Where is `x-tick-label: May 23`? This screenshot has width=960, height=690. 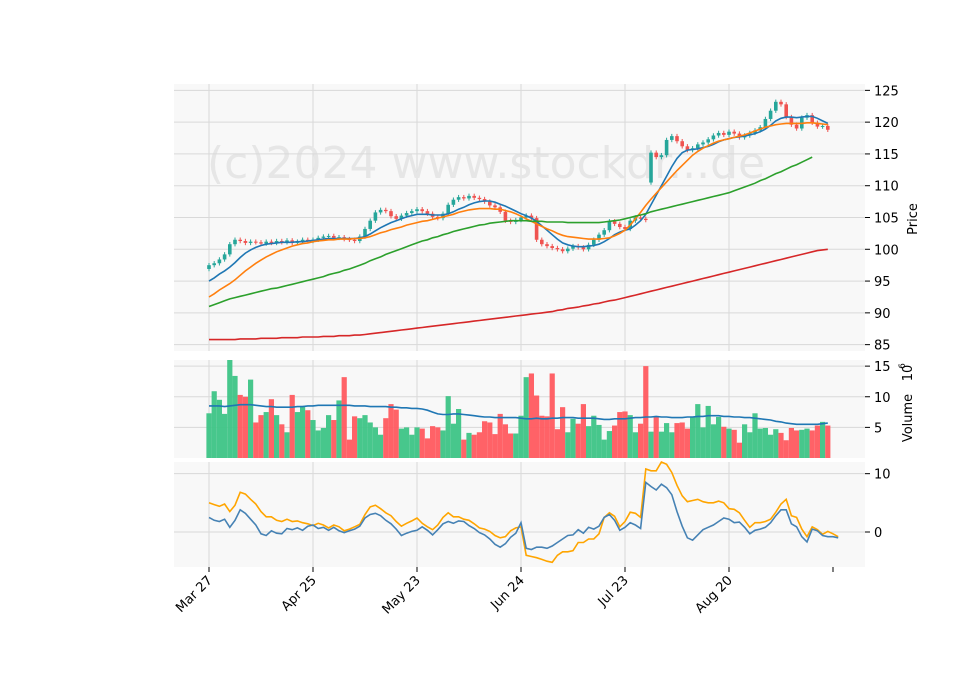 x-tick-label: May 23 is located at coordinates (402, 595).